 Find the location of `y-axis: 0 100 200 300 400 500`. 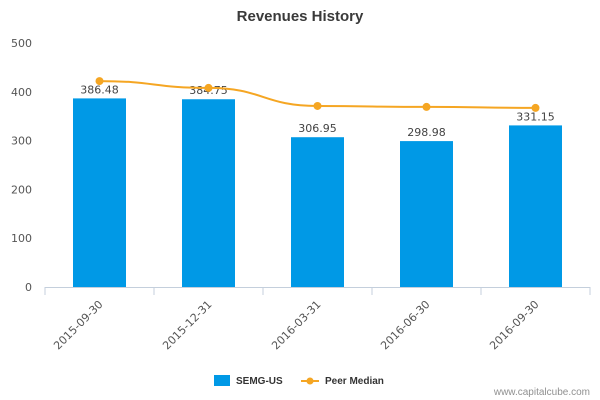

y-axis: 0 100 200 300 400 500 is located at coordinates (21, 165).